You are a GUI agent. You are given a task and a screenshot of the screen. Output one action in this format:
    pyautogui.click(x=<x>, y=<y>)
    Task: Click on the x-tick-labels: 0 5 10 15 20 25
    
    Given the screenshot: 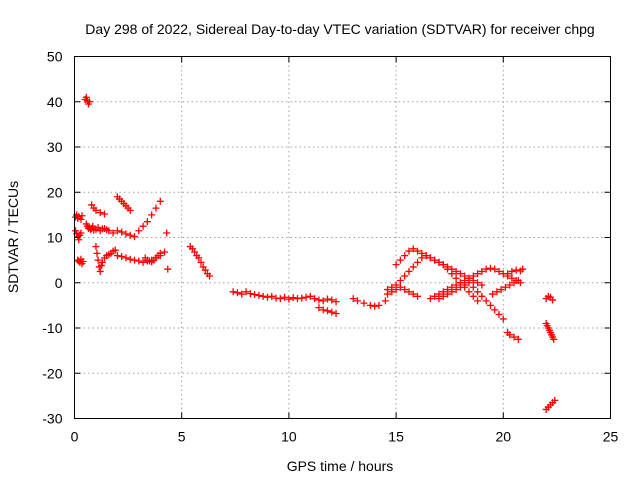 What is the action you would take?
    pyautogui.click(x=345, y=437)
    